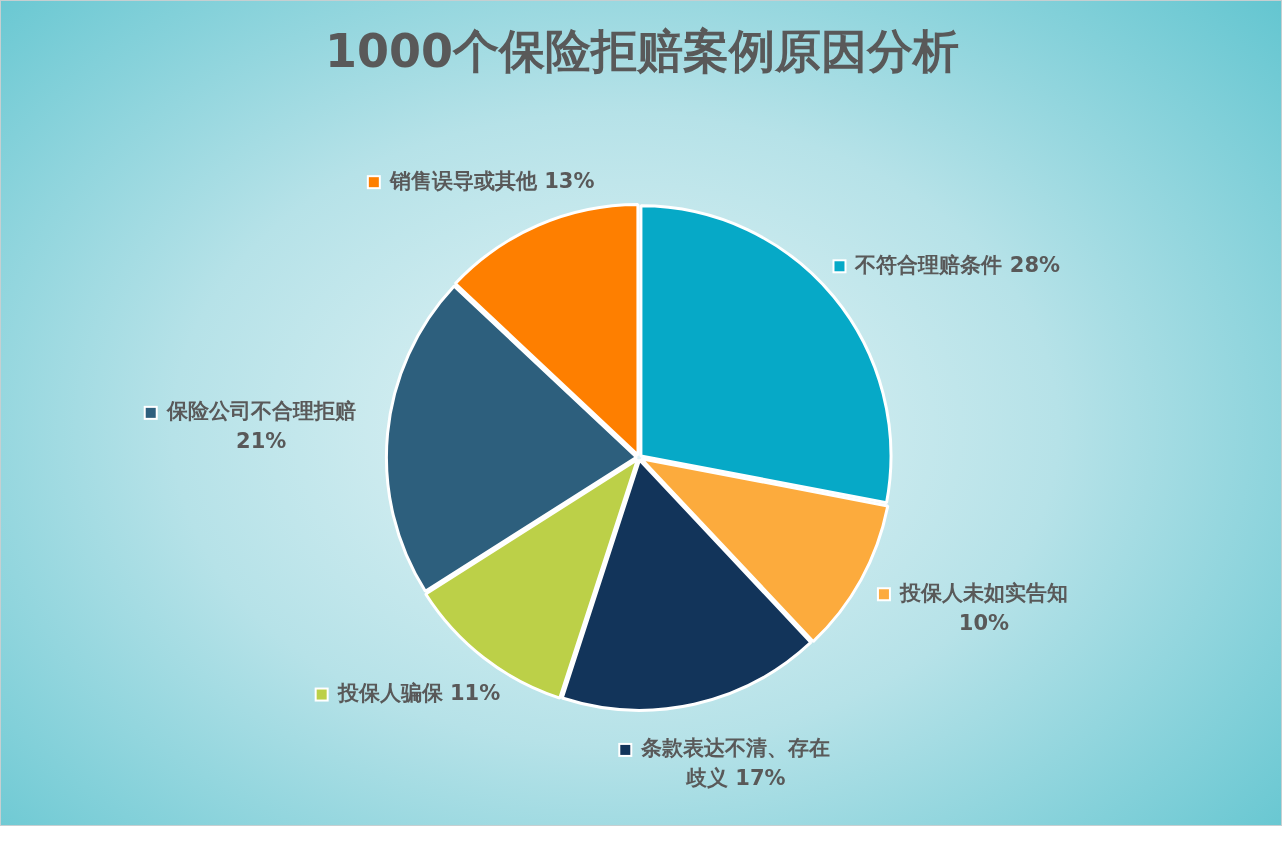 Image resolution: width=1282 pixels, height=842 pixels. I want to click on data-label: 10%, so click(984, 622).